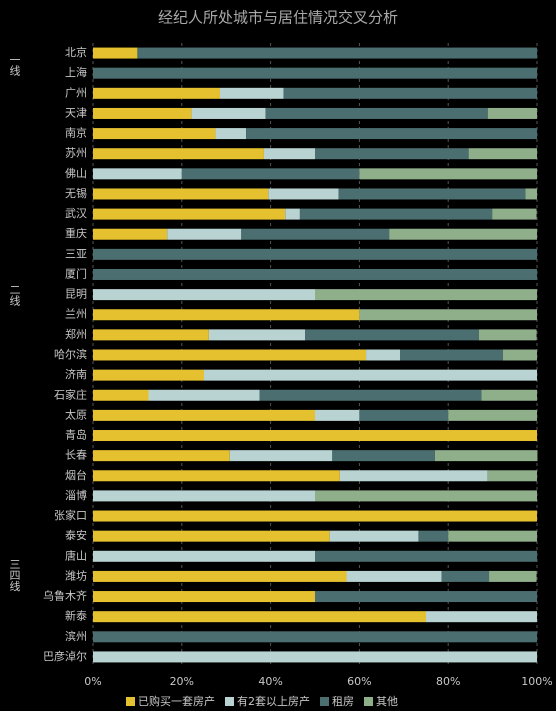  Describe the element at coordinates (76, 435) in the screenshot. I see `y-tick-label: 青岛` at that location.